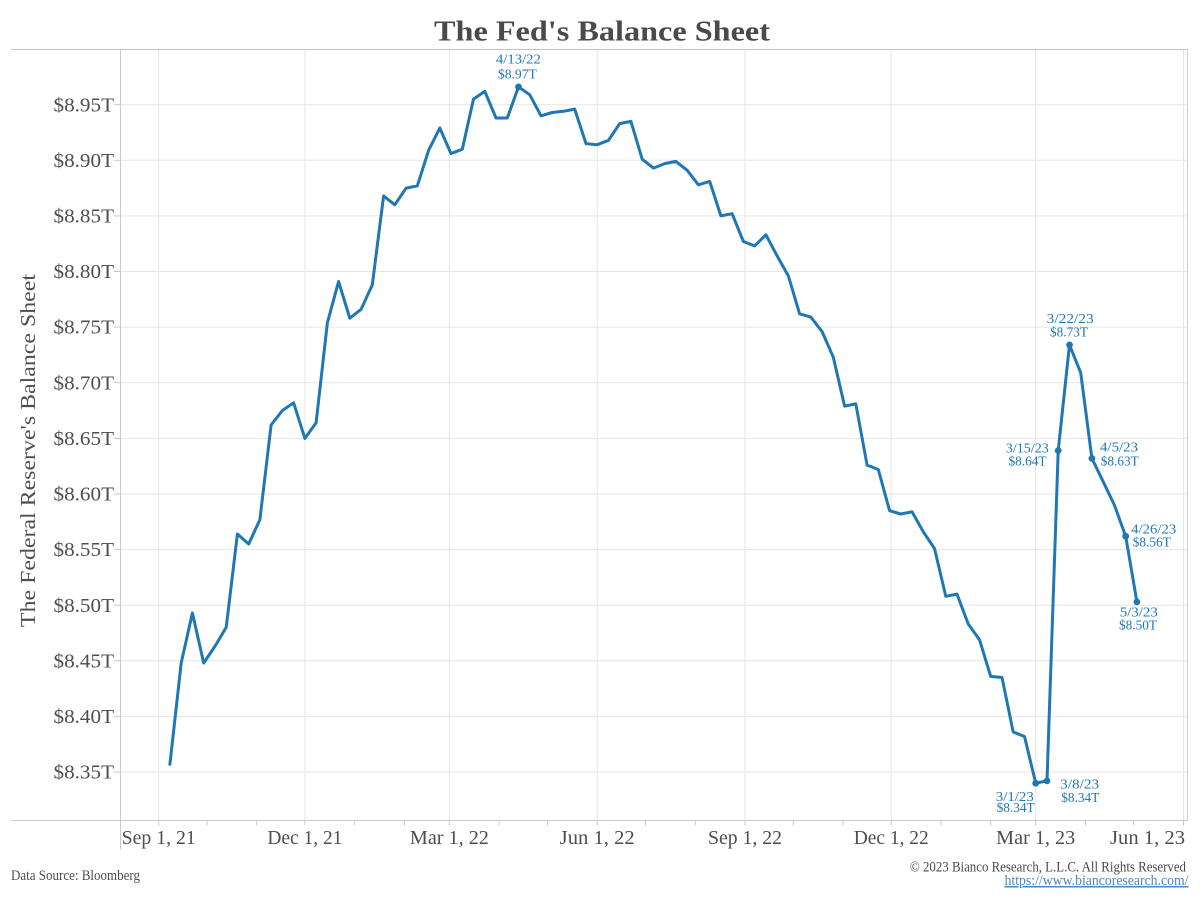 This screenshot has height=900, width=1200. What do you see at coordinates (1028, 461) in the screenshot?
I see `svg-text: $8.64T` at bounding box center [1028, 461].